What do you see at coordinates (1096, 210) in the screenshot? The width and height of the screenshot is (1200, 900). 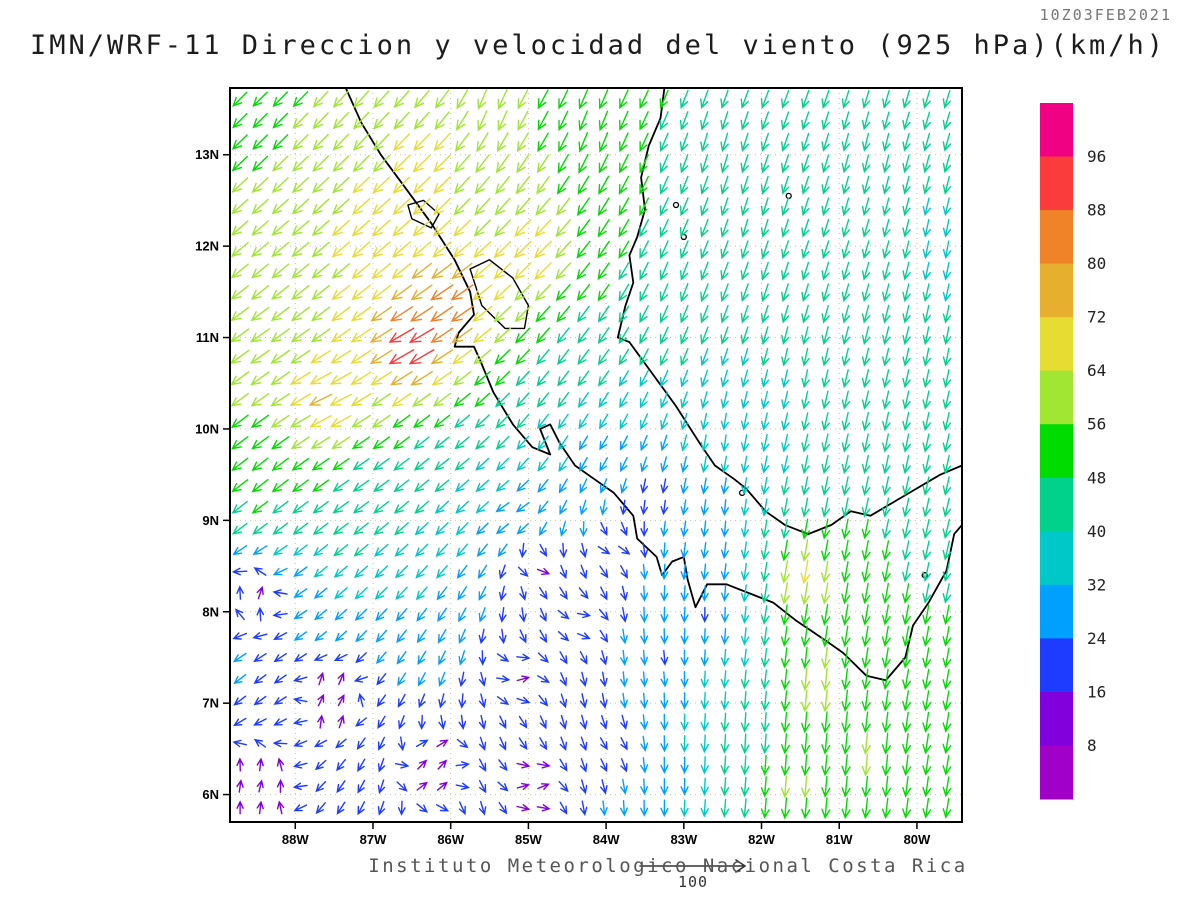 I see `colorbar-tick-label: 88` at bounding box center [1096, 210].